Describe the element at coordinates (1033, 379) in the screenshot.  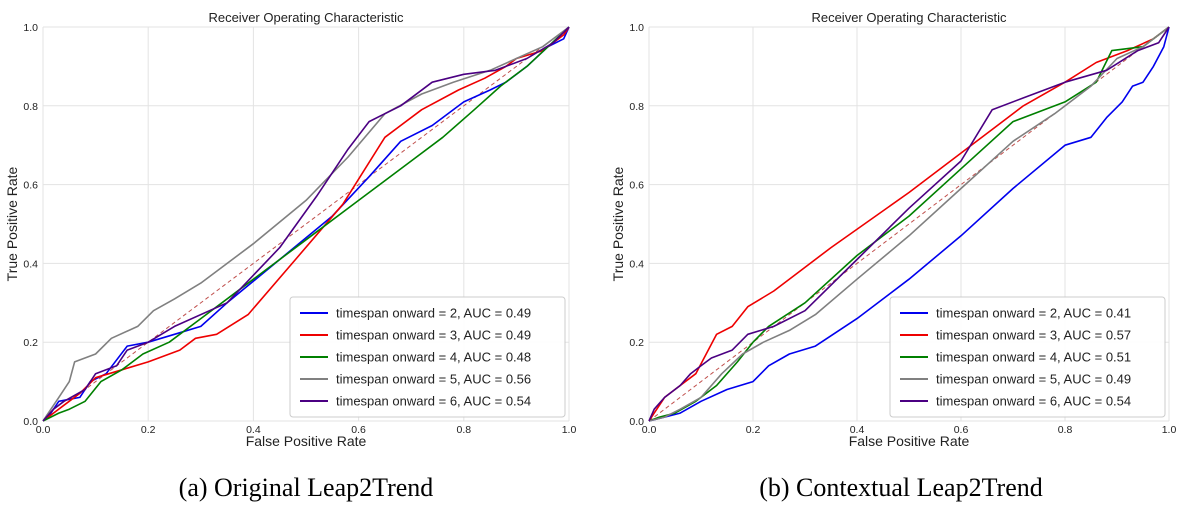
I see `legend-entry: timespan onward = 5, AUC = 0.49` at that location.